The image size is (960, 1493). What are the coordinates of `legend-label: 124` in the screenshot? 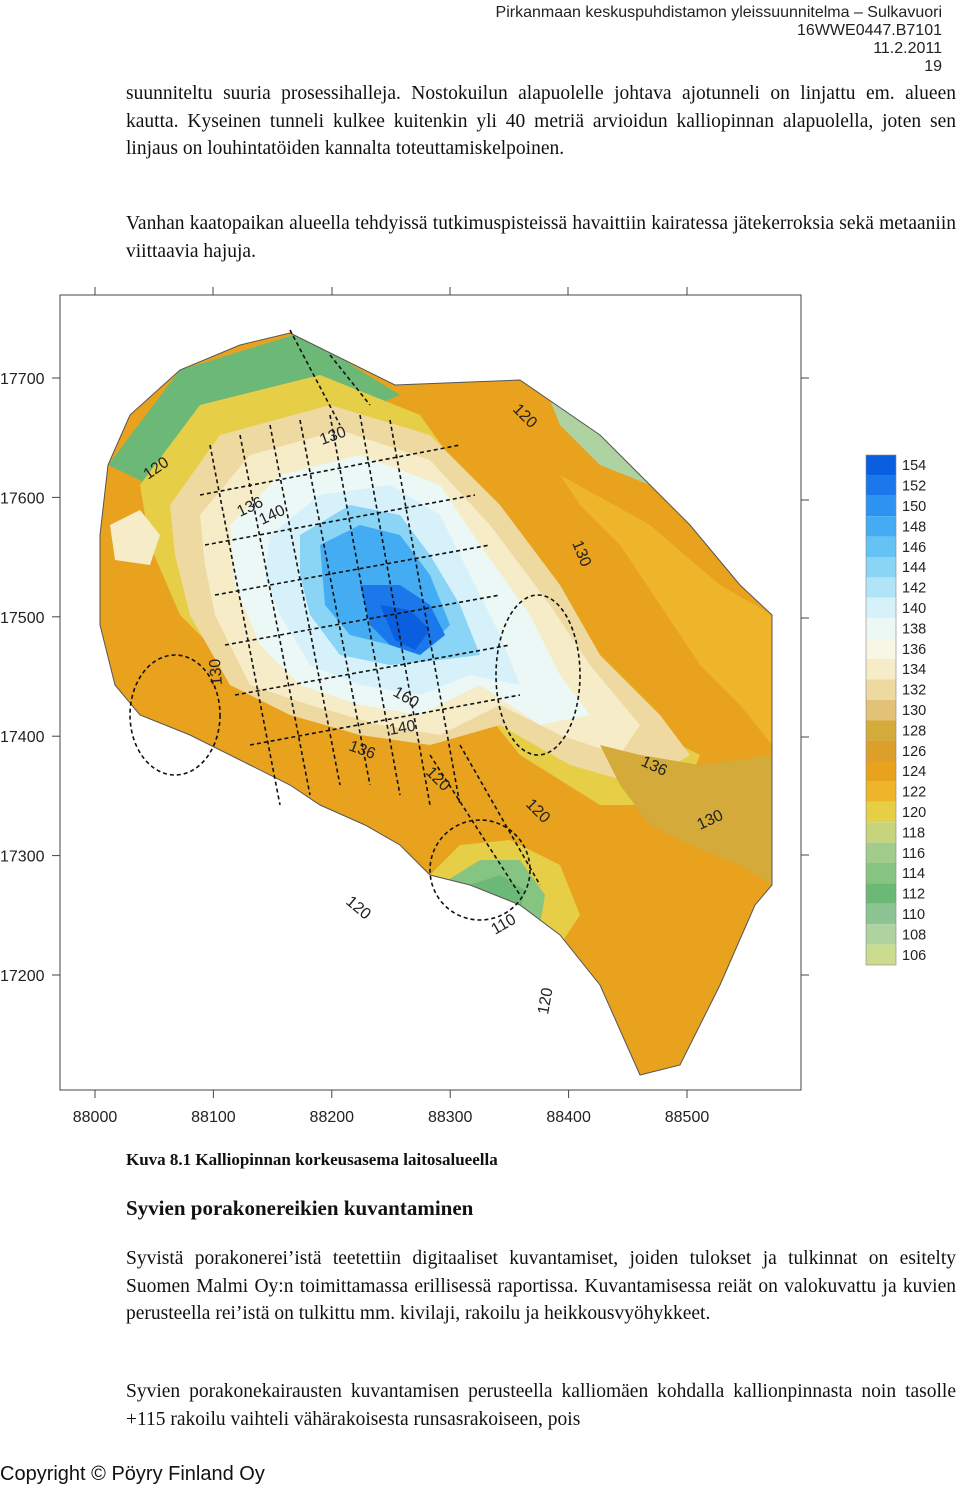 It's located at (914, 772).